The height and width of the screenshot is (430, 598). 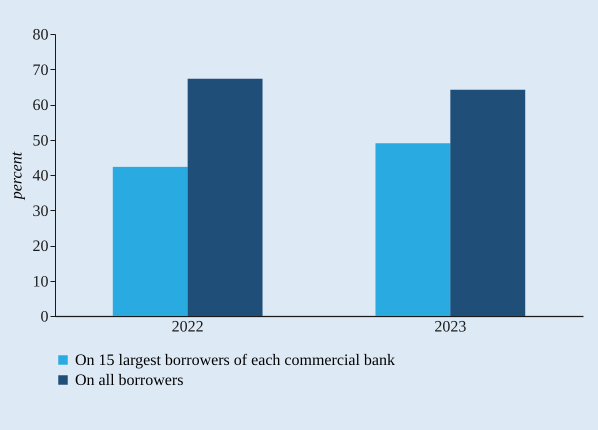 I want to click on y-tick-label: 50, so click(x=40, y=141).